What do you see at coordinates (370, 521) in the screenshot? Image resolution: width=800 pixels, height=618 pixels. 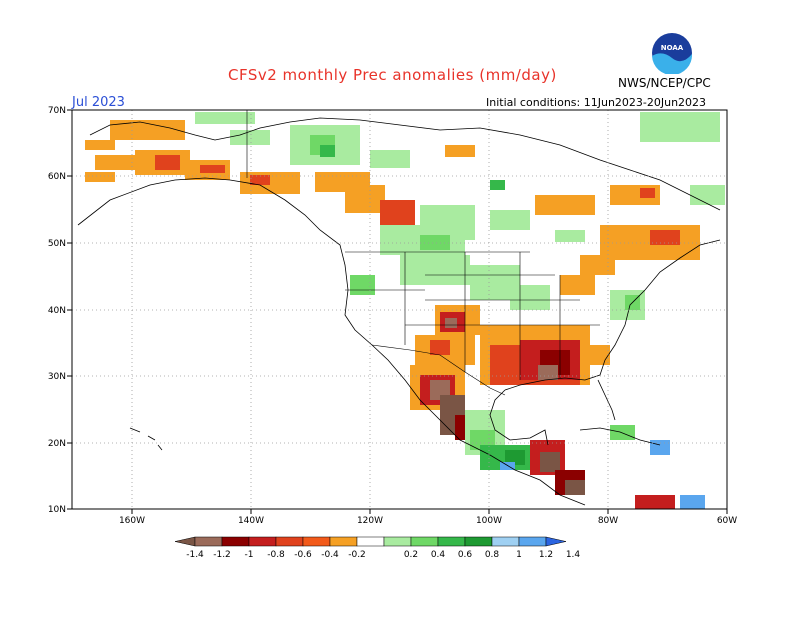 I see `x-tick-label: 120W` at bounding box center [370, 521].